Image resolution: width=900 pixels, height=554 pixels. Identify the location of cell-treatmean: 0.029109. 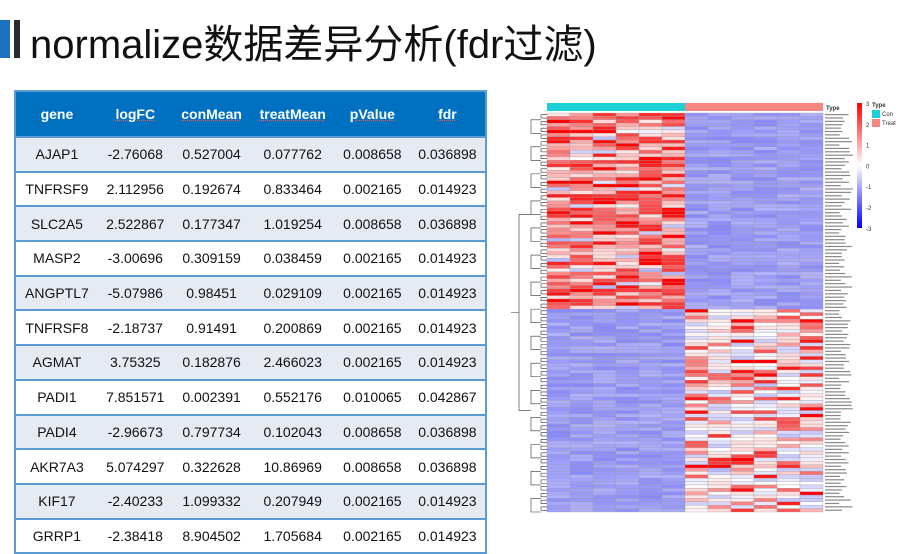
(292, 292).